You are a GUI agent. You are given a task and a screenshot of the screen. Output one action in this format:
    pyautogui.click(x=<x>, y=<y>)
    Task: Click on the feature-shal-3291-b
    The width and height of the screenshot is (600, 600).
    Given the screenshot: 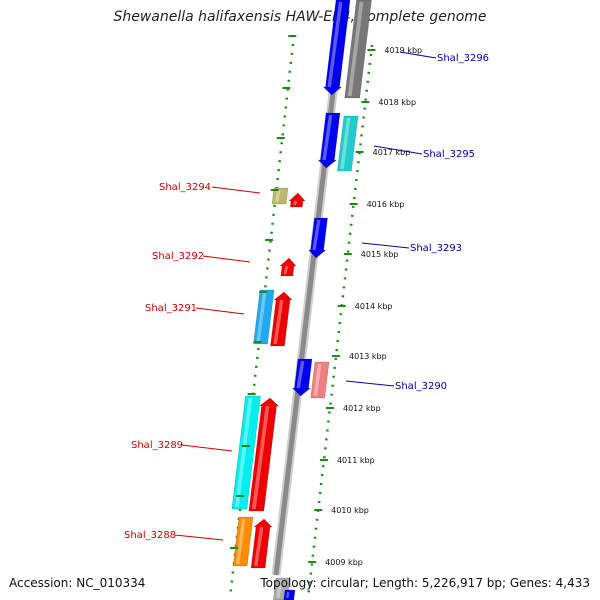 What is the action you would take?
    pyautogui.click(x=281, y=319)
    